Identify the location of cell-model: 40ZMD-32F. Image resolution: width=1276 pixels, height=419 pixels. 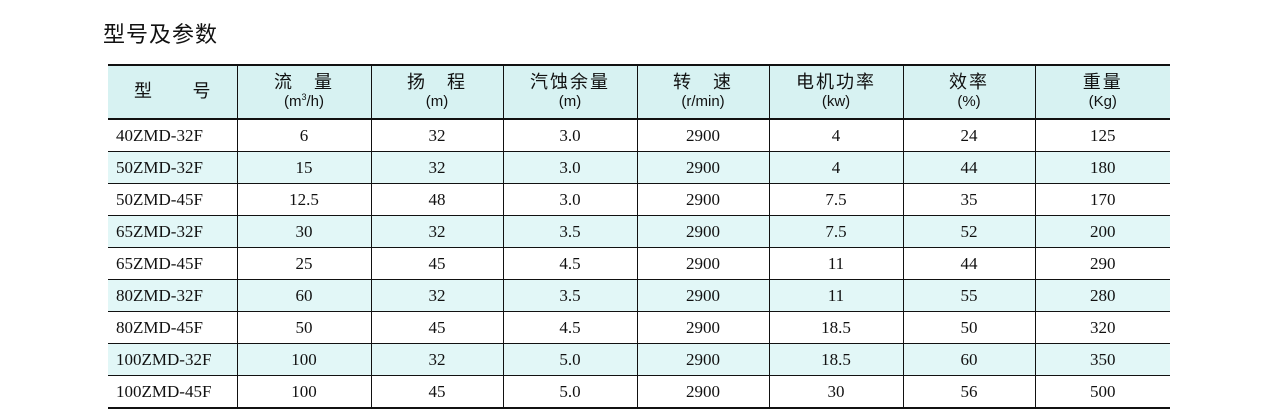
(173, 135).